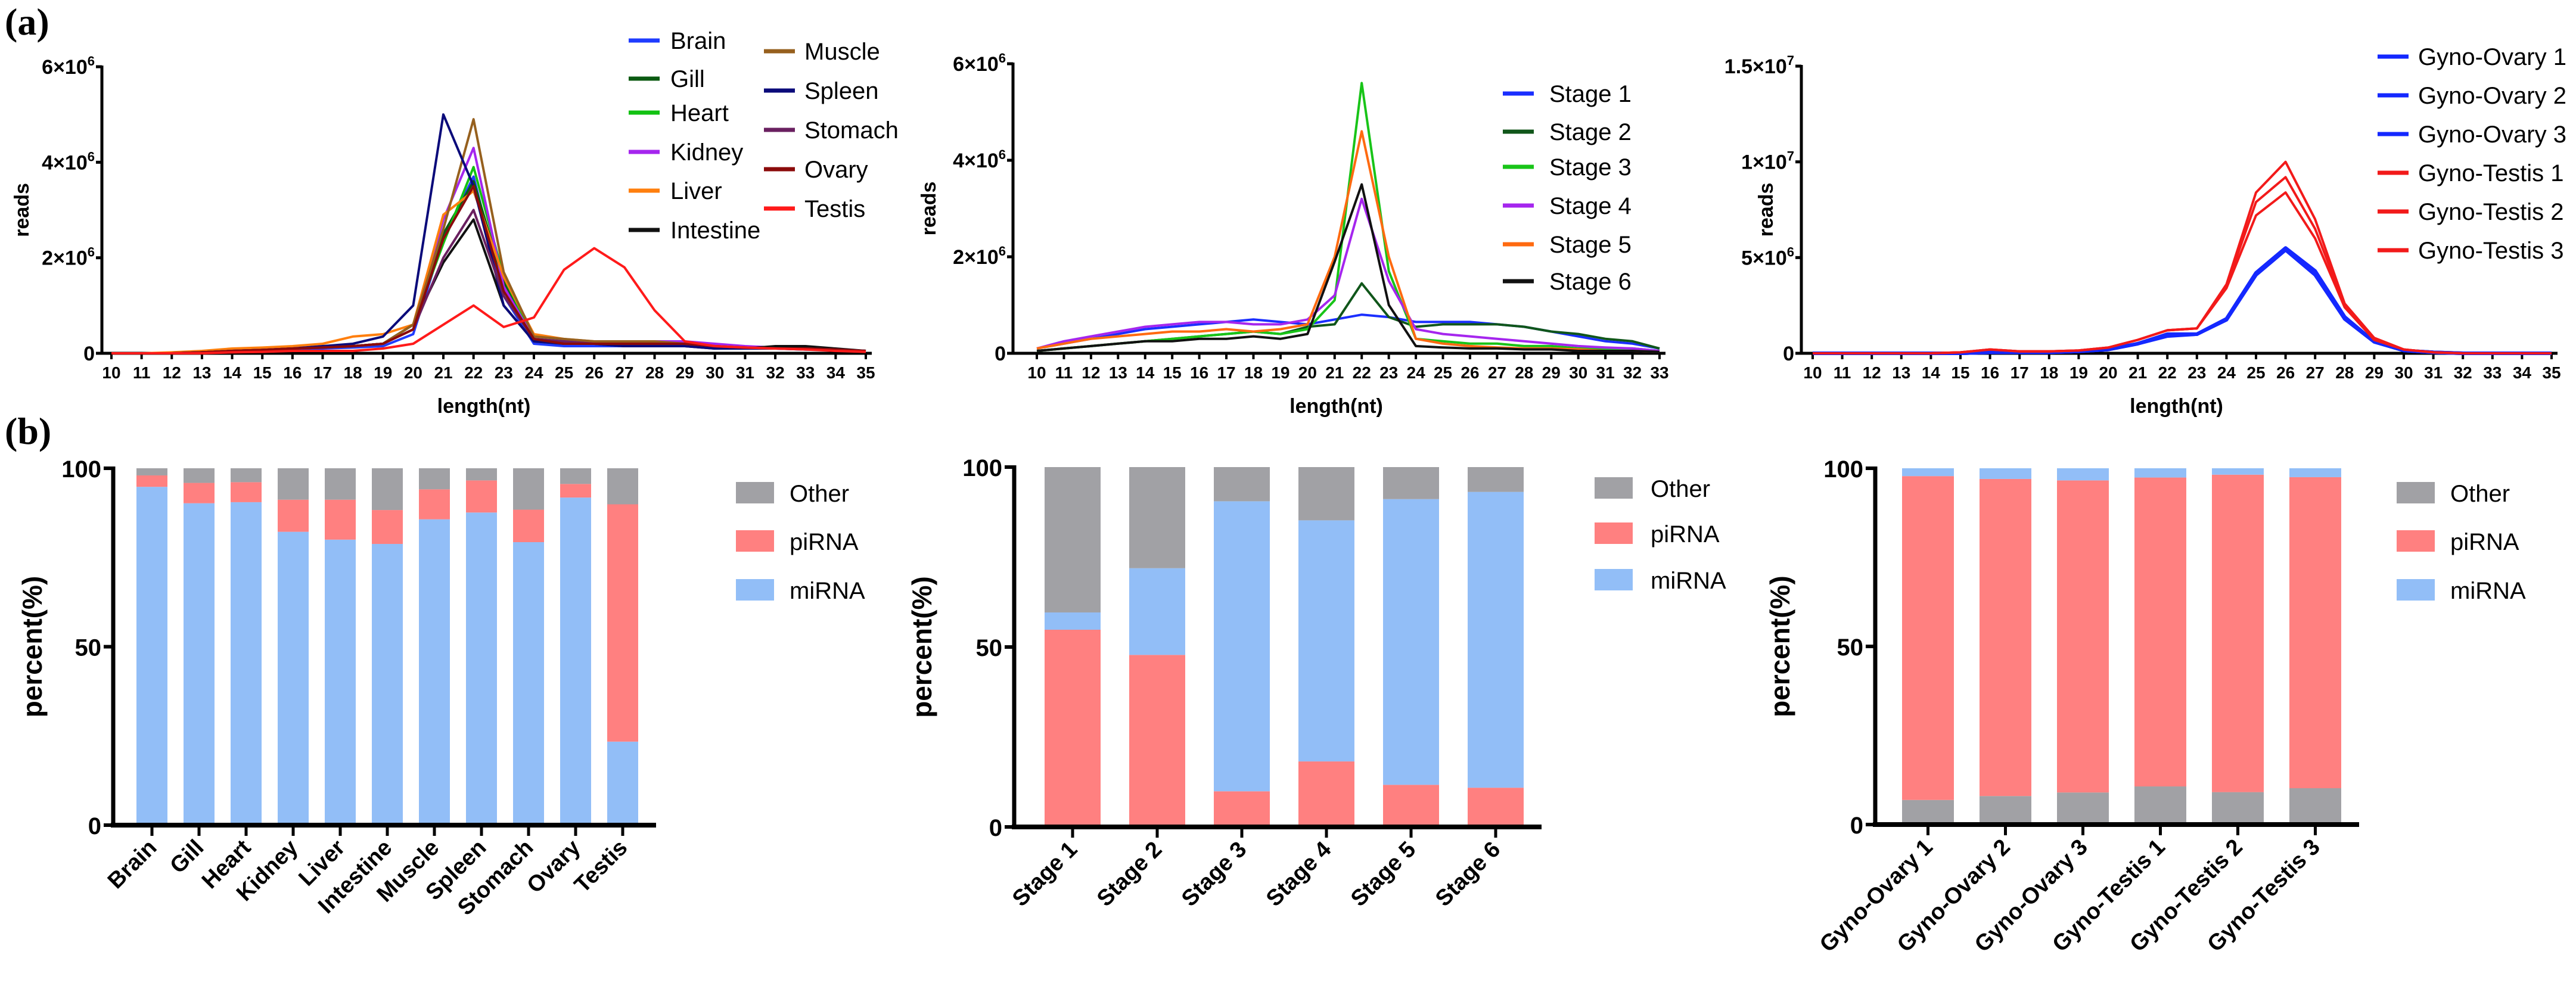 The image size is (2576, 986). I want to click on legend-item: Muscle, so click(822, 52).